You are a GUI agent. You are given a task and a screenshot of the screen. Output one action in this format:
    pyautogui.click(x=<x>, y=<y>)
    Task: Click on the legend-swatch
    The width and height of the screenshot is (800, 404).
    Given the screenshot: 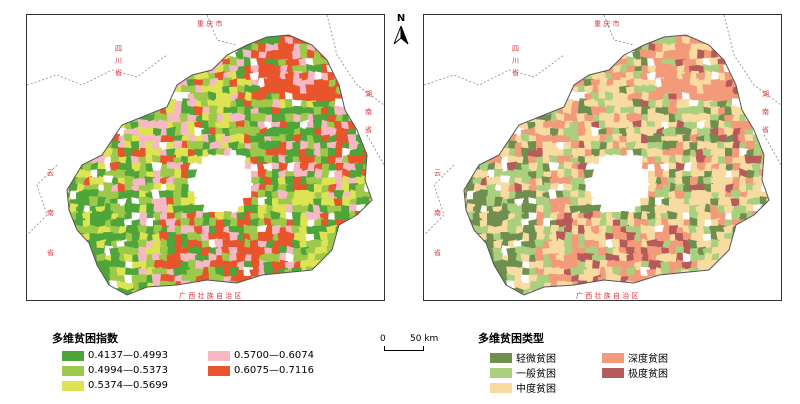 What is the action you would take?
    pyautogui.click(x=73, y=385)
    